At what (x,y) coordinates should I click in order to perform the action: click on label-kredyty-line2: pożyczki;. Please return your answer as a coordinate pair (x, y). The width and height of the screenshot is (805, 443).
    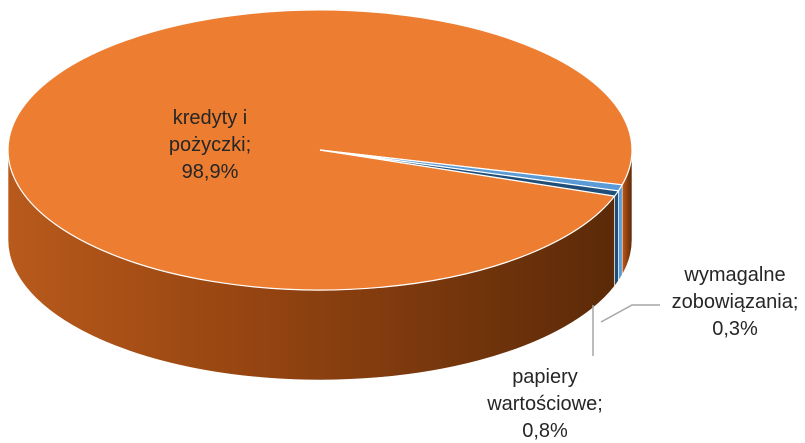
    Looking at the image, I should click on (210, 145).